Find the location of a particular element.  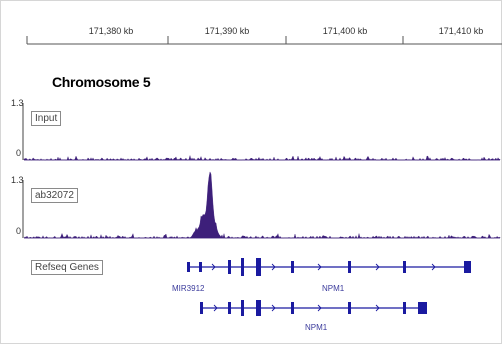

input-scale-max: 1.3 is located at coordinates (17, 103).